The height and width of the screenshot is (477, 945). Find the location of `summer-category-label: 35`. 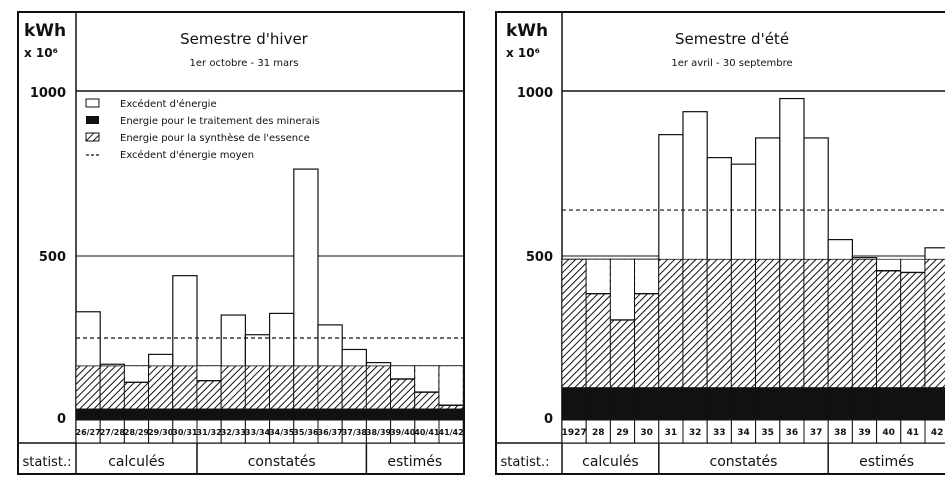

summer-category-label: 35 is located at coordinates (767, 433).